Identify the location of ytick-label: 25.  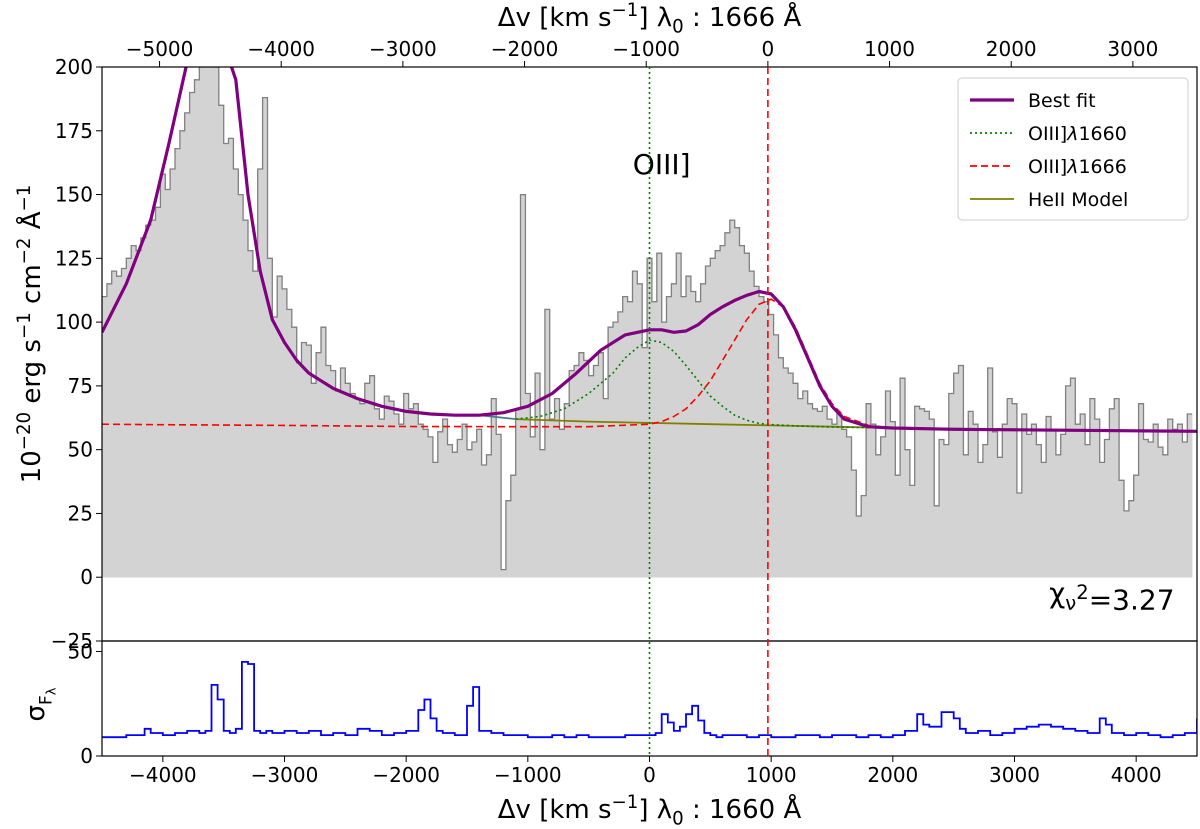
(80, 513).